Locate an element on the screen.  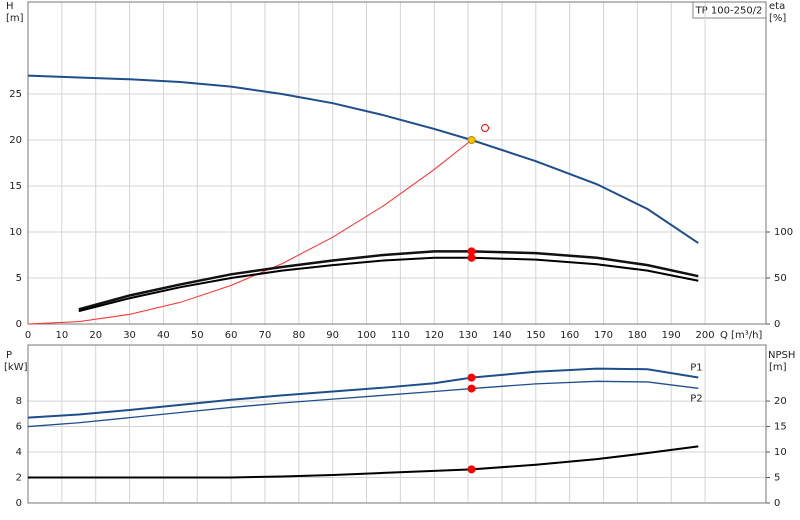
x-tick-label: 100 is located at coordinates (366, 335).